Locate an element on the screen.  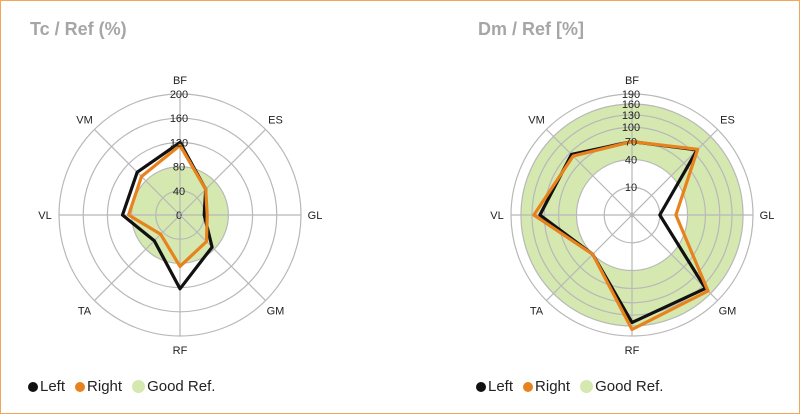
radial-tick-label: 70 is located at coordinates (631, 143).